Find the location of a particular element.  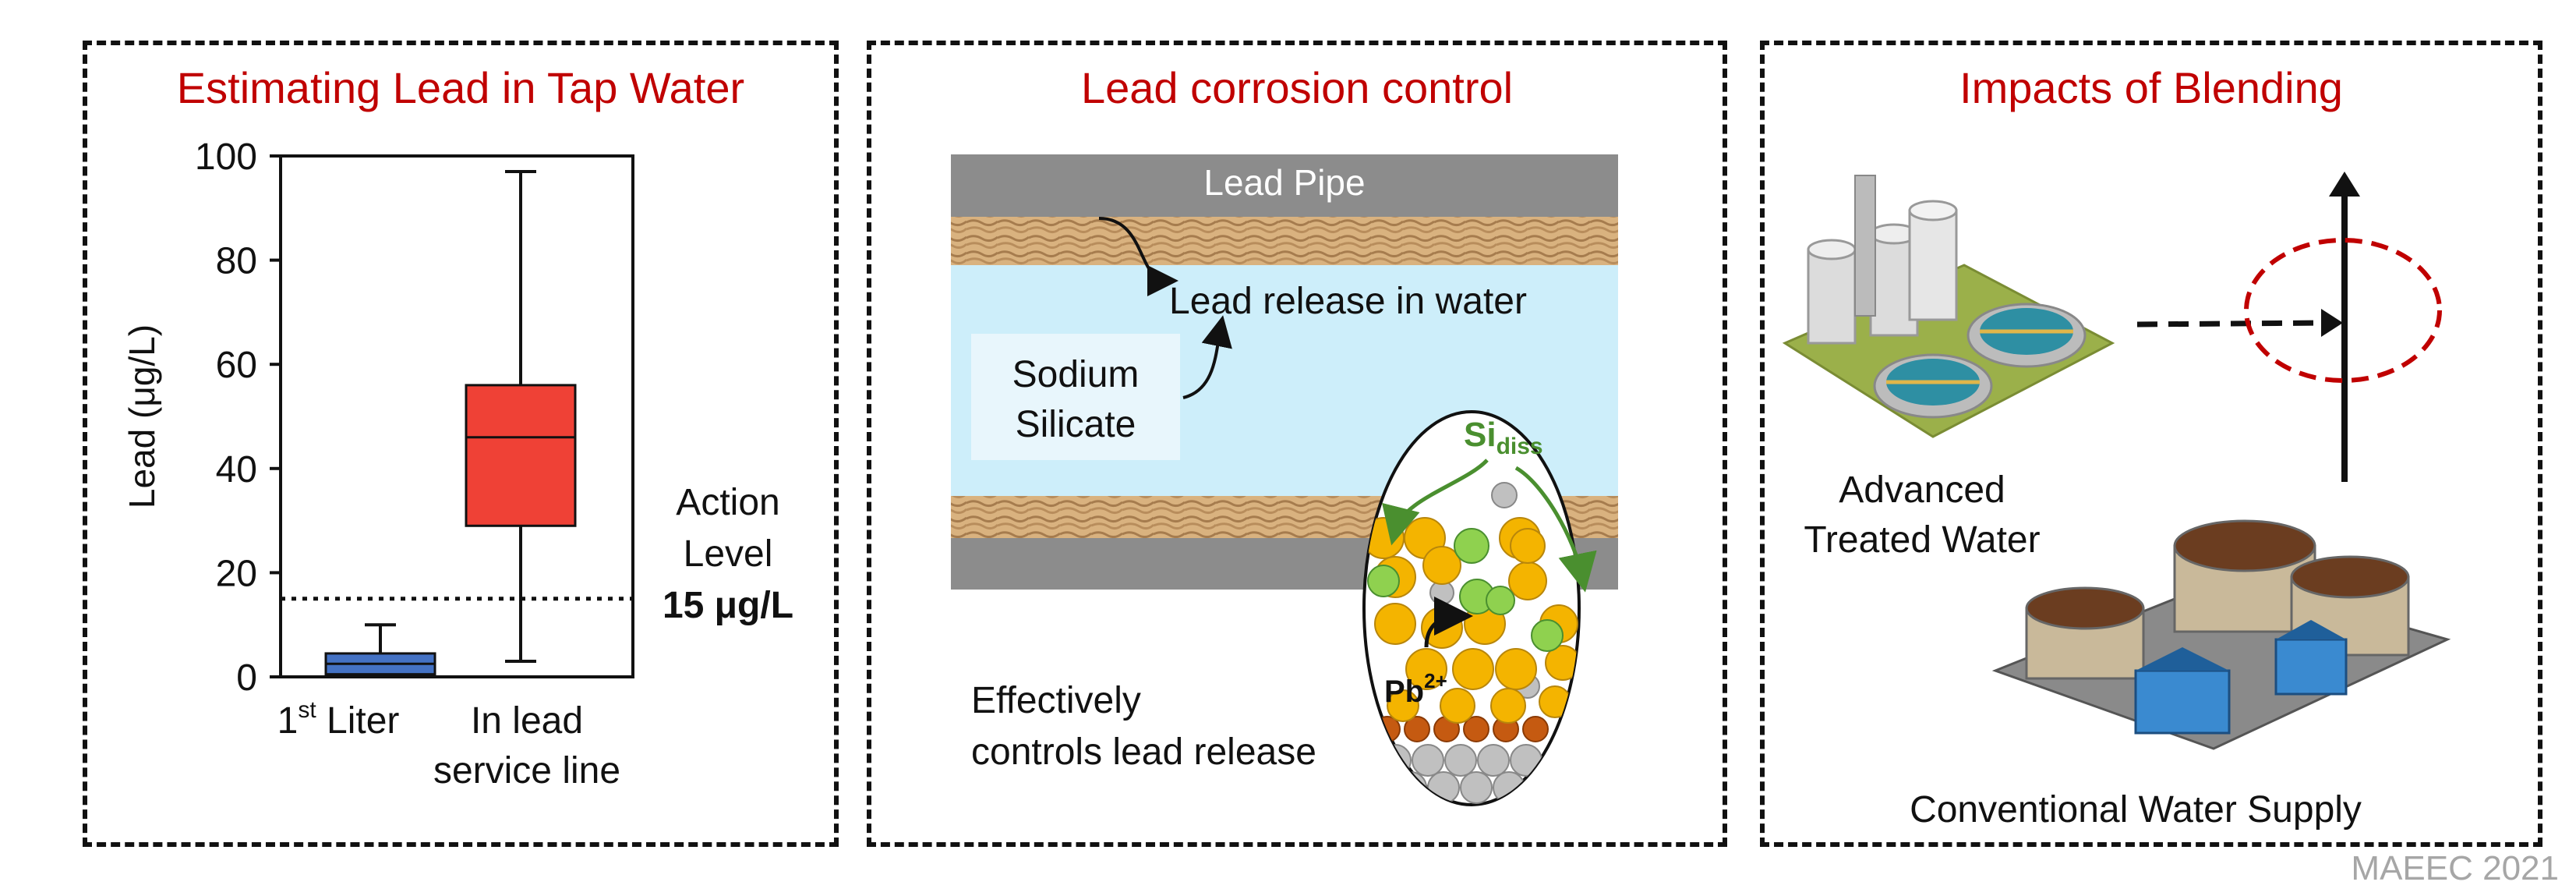

plot-frame is located at coordinates (456, 416).